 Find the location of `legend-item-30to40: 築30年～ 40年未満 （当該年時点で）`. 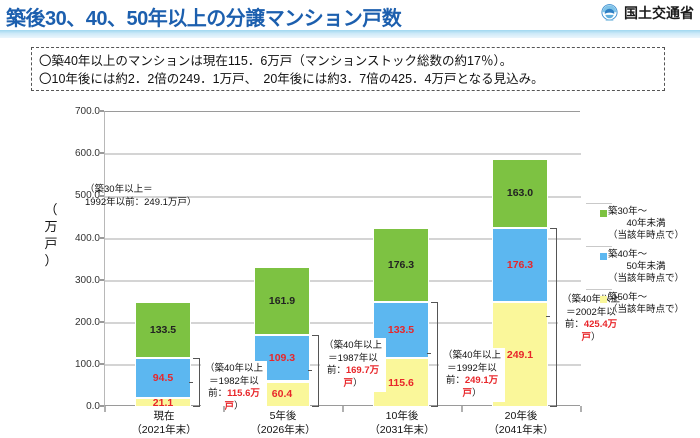

legend-item-30to40: 築30年～ 40年未満 （当該年時点で） is located at coordinates (642, 222).